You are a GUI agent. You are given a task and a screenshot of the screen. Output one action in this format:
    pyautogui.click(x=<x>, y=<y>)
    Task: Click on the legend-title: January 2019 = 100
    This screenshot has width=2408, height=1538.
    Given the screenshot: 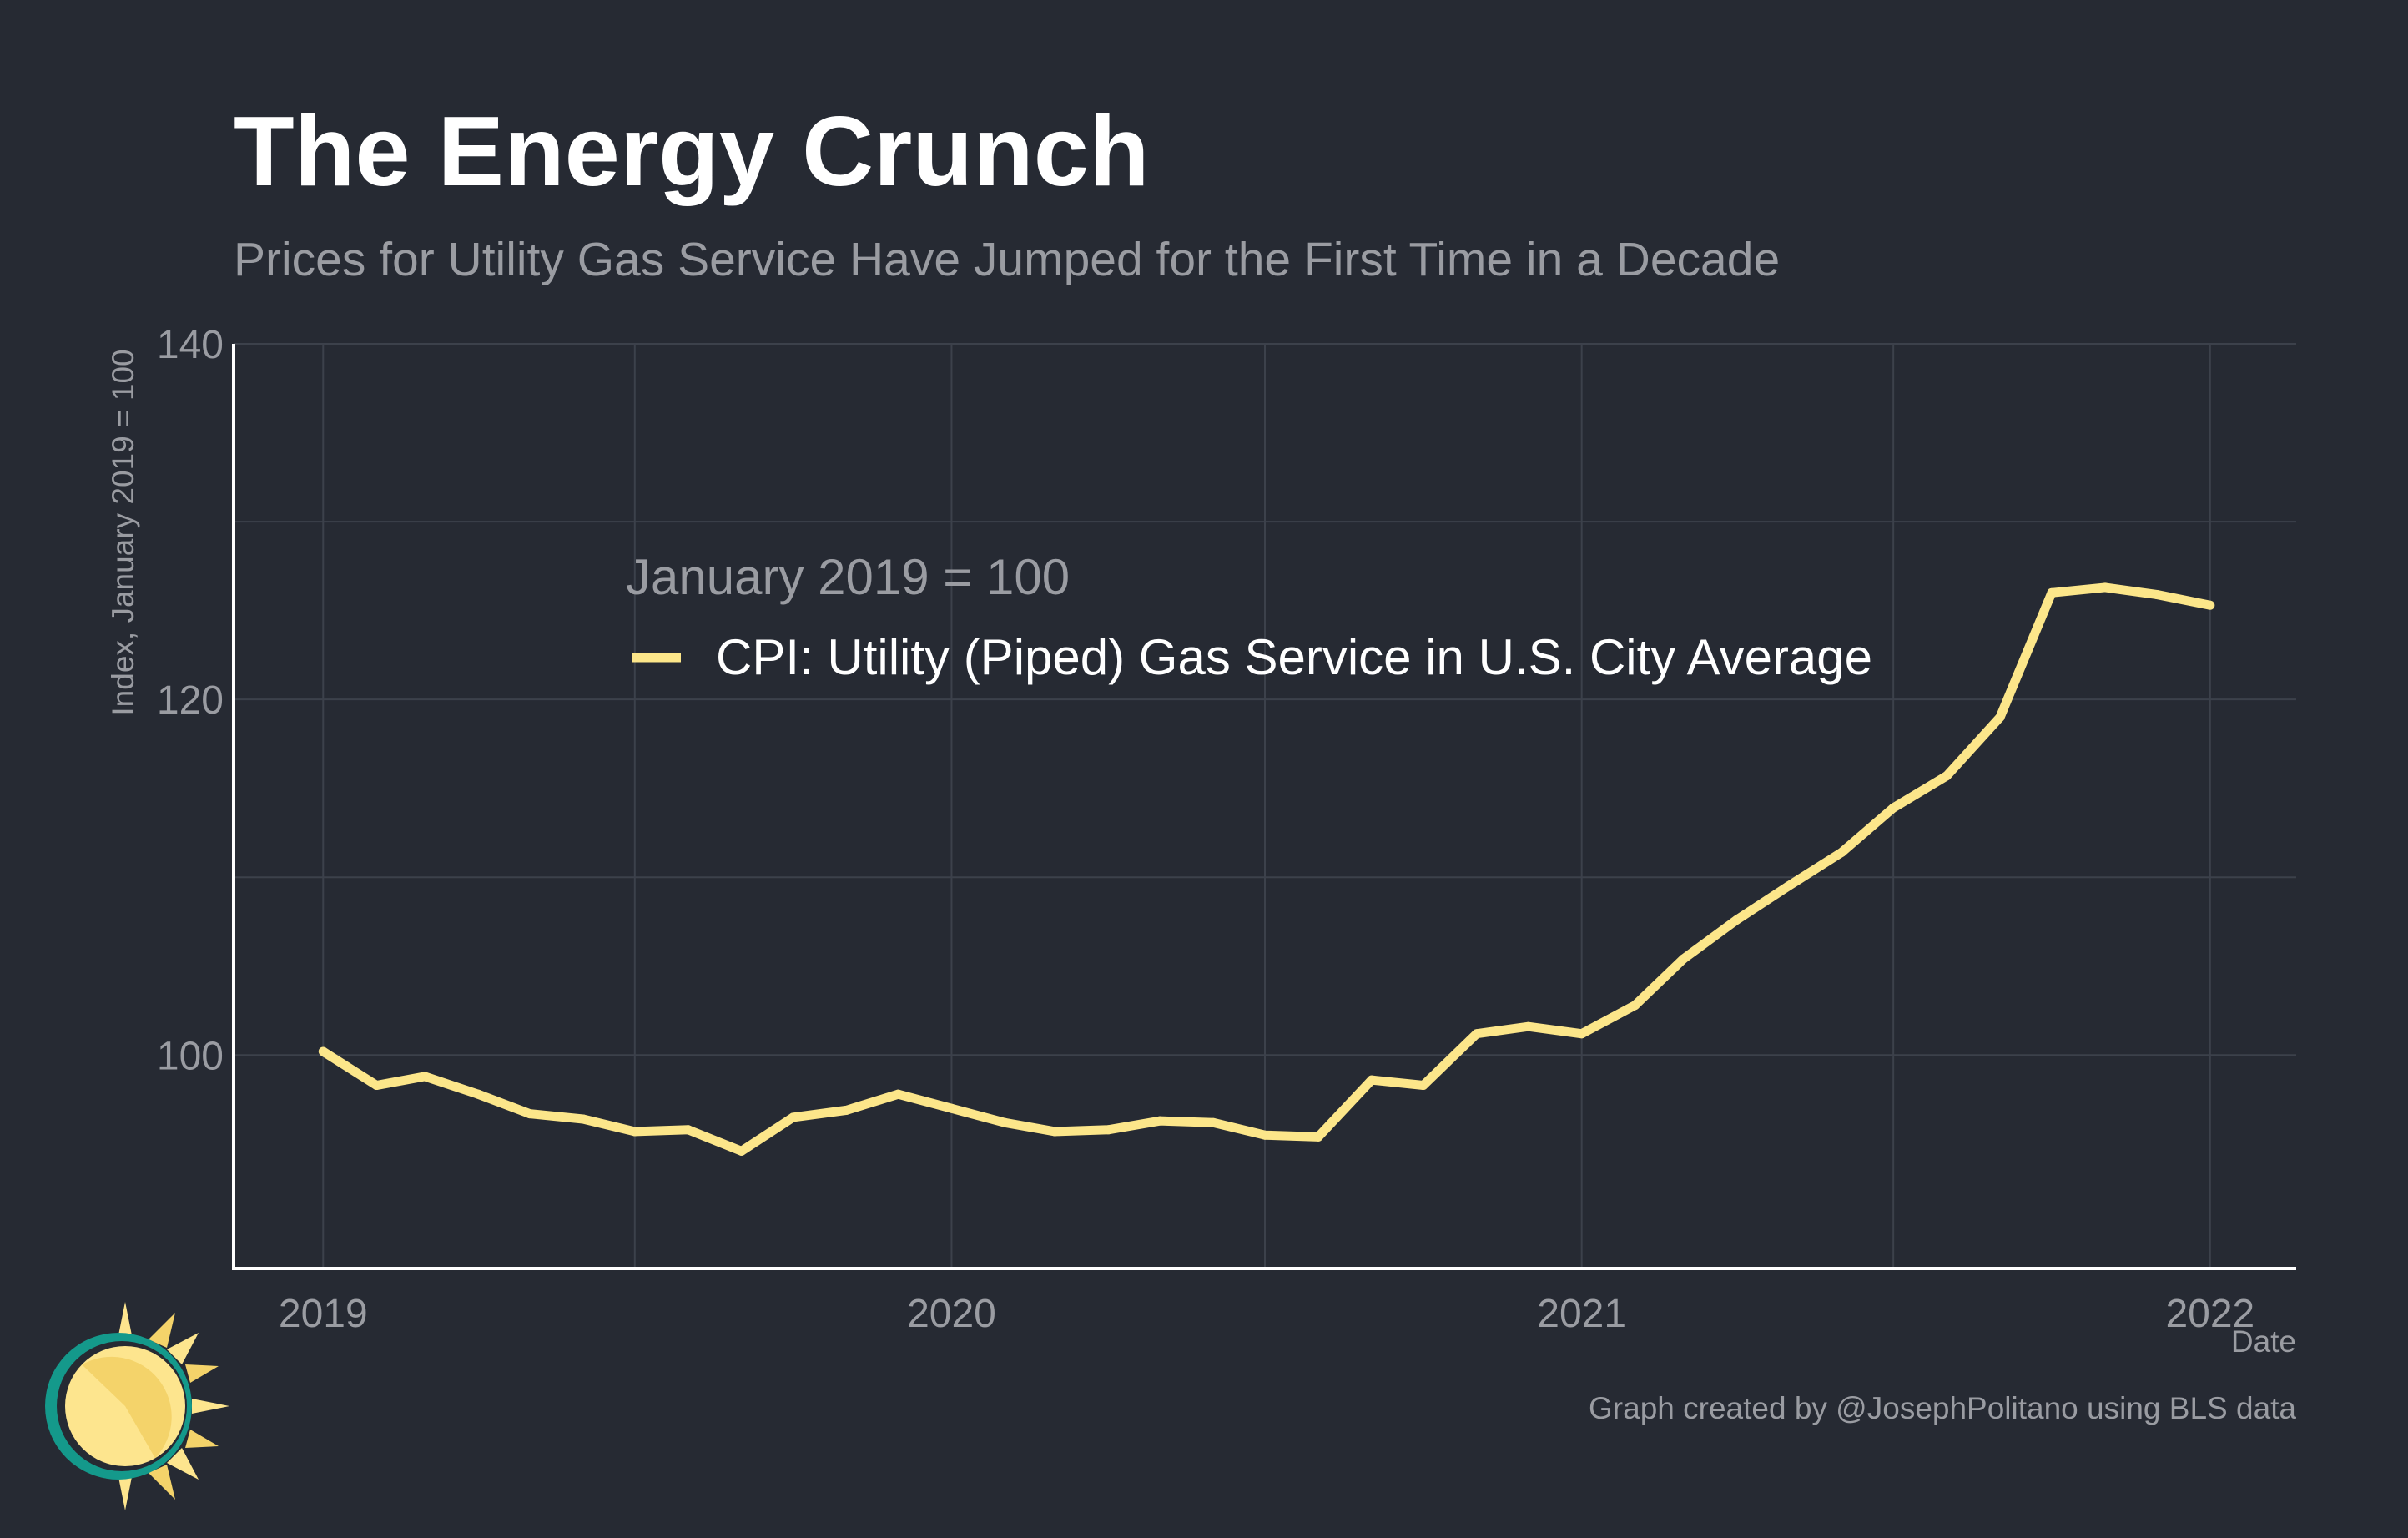 What is the action you would take?
    pyautogui.click(x=848, y=577)
    